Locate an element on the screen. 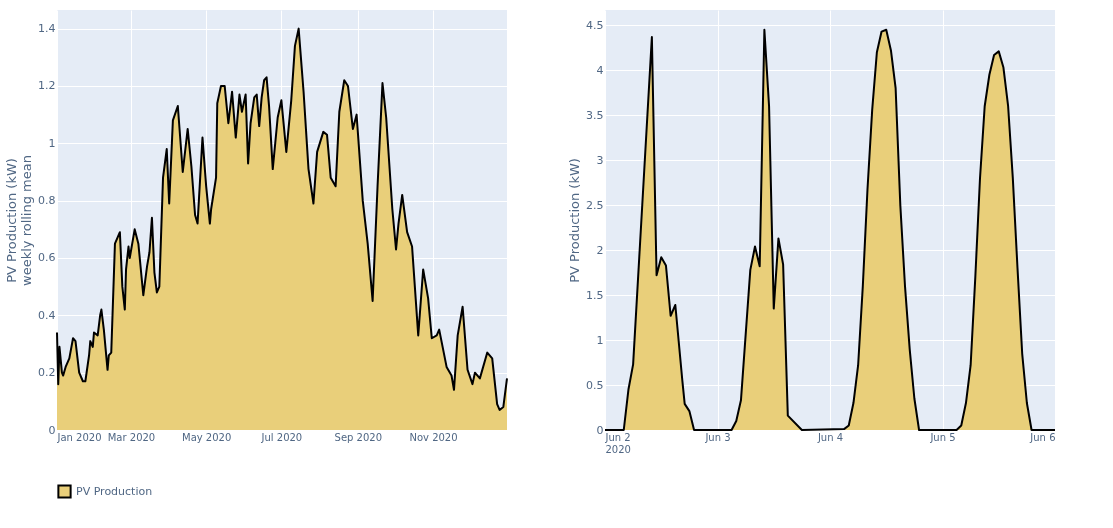 The width and height of the screenshot is (1113, 528). y-tick-label: 1.2 is located at coordinates (47, 86).